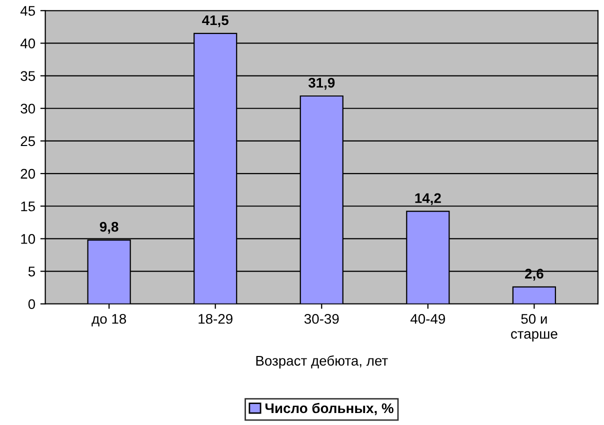 The image size is (604, 425). I want to click on data-label: 9,8, so click(109, 228).